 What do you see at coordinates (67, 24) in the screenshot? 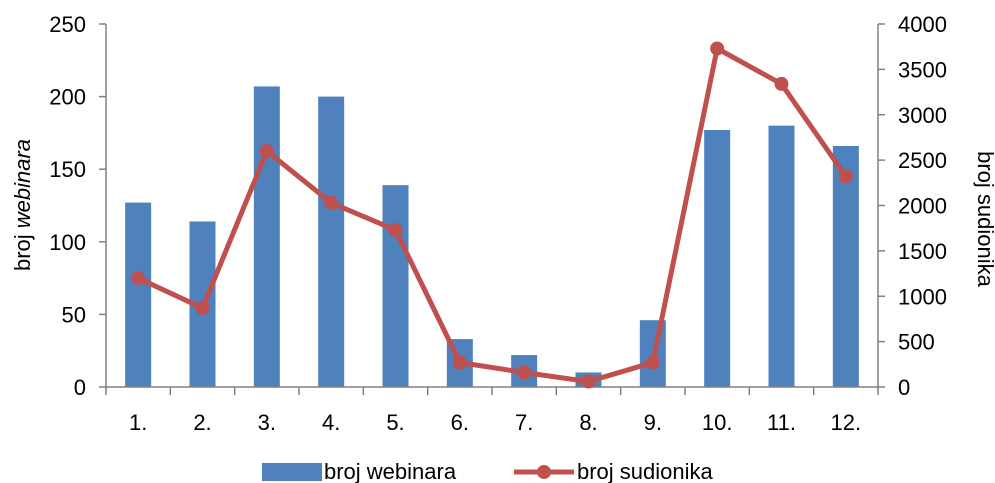
I see `y-tick-label: 250` at bounding box center [67, 24].